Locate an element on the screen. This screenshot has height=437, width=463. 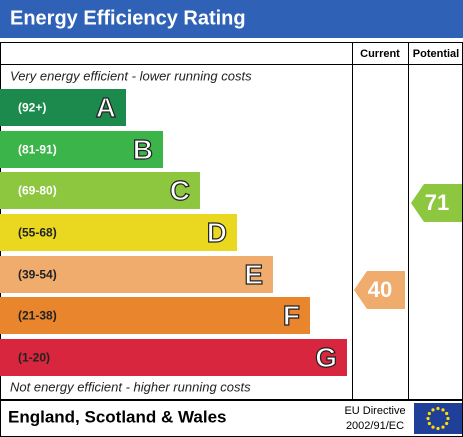
band-letter: G is located at coordinates (326, 357).